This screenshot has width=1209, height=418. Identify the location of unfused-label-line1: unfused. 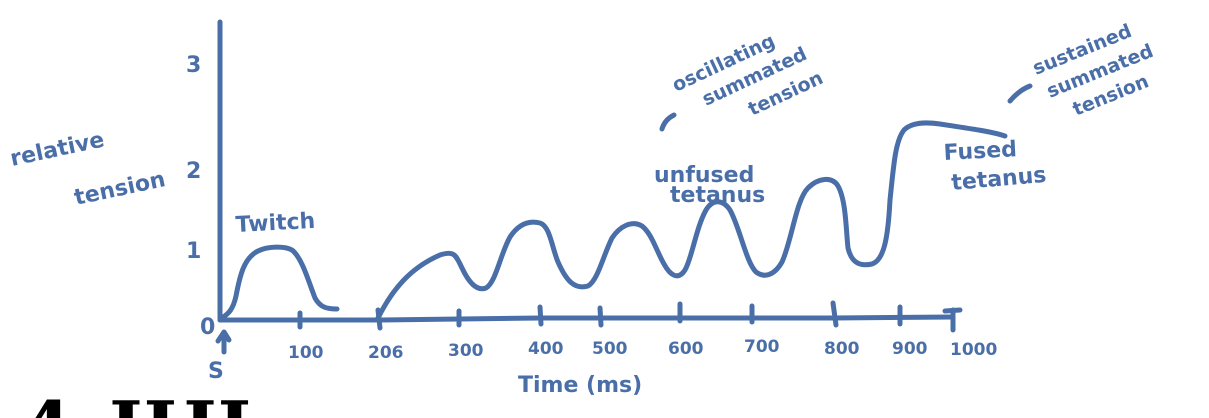
(704, 175).